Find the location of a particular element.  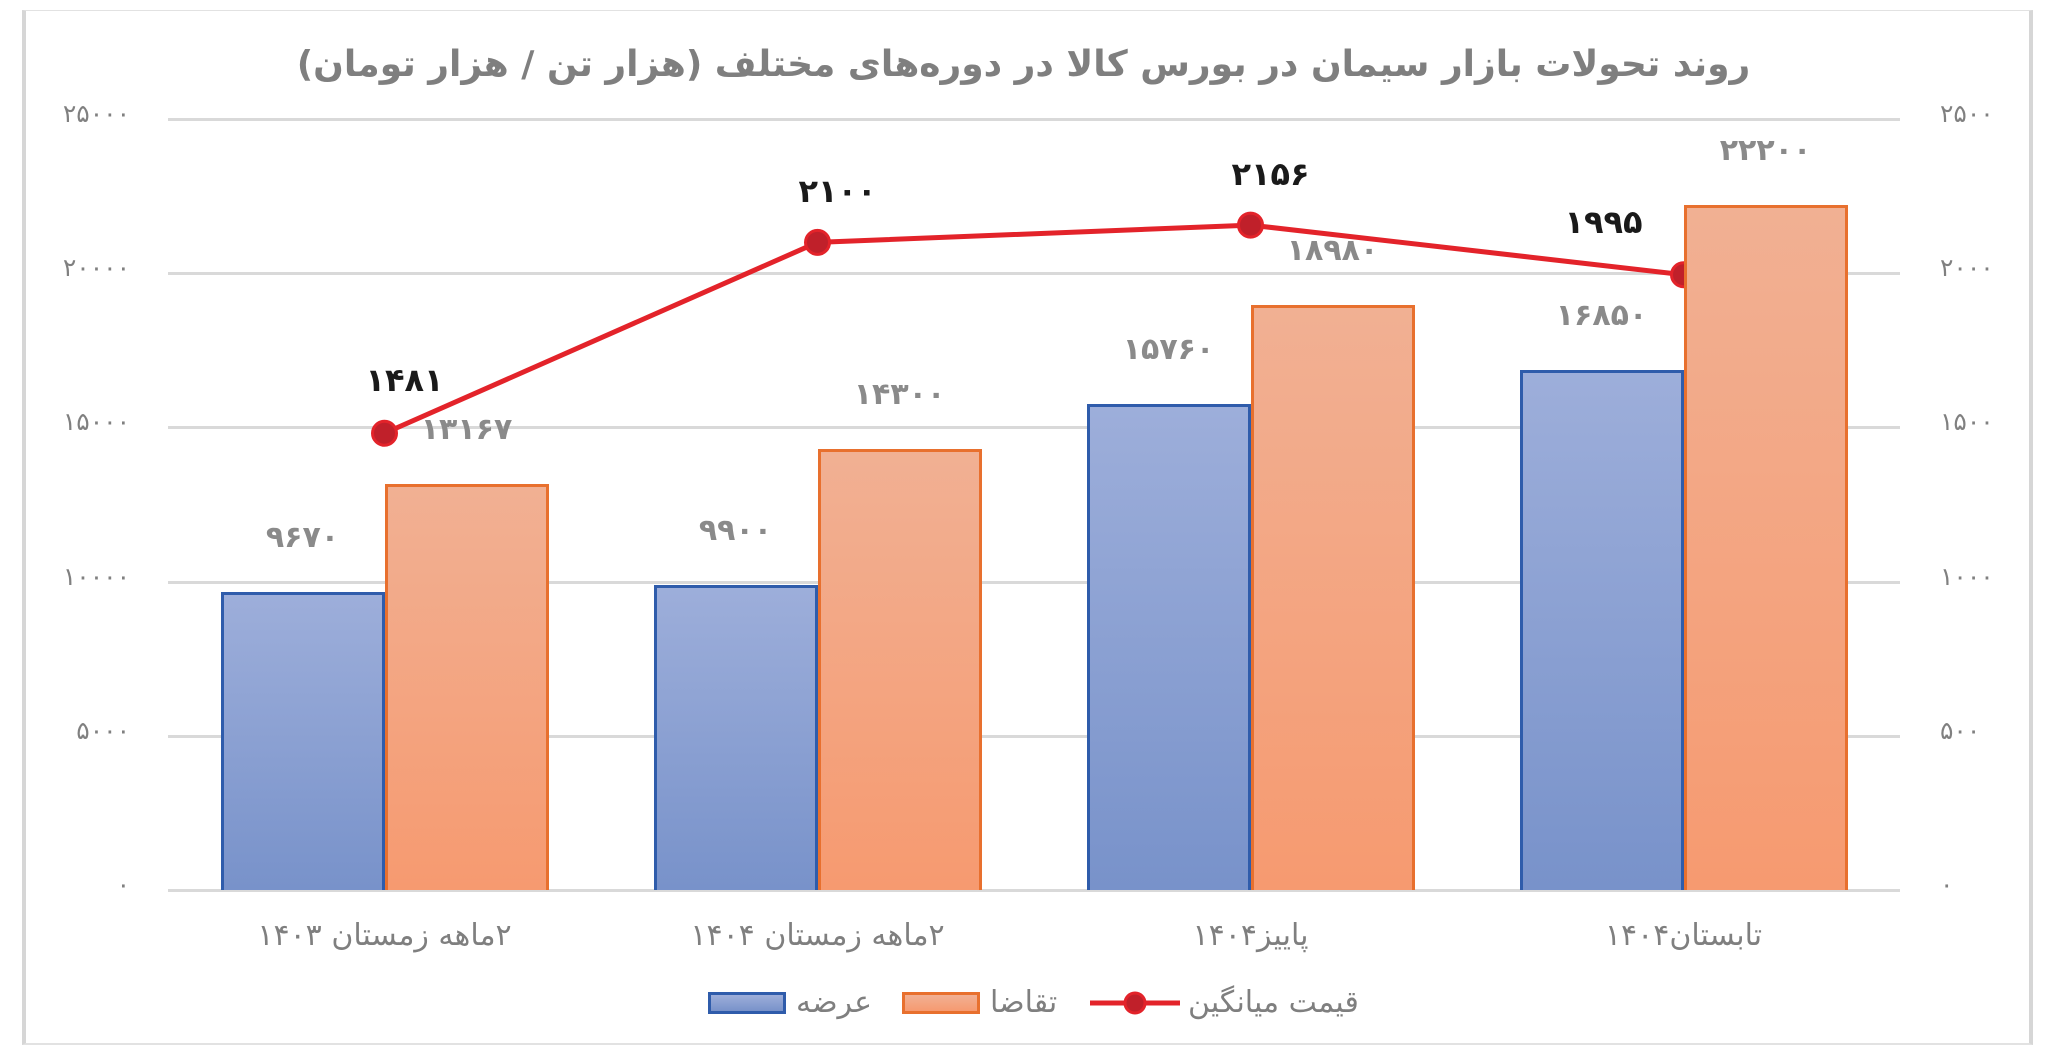

y-left-tick: ۲۵۰۰۰ is located at coordinates (96, 113).